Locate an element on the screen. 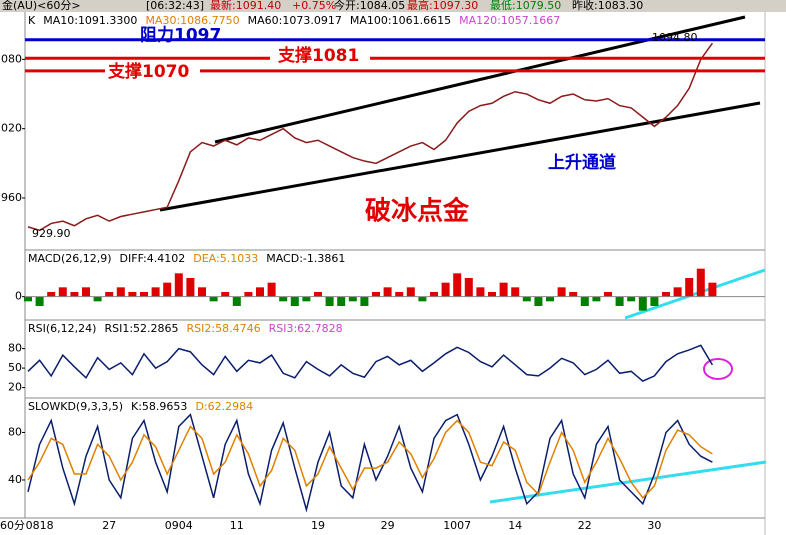 The height and width of the screenshot is (535, 786). annotation-text: 1094.80 is located at coordinates (675, 37).